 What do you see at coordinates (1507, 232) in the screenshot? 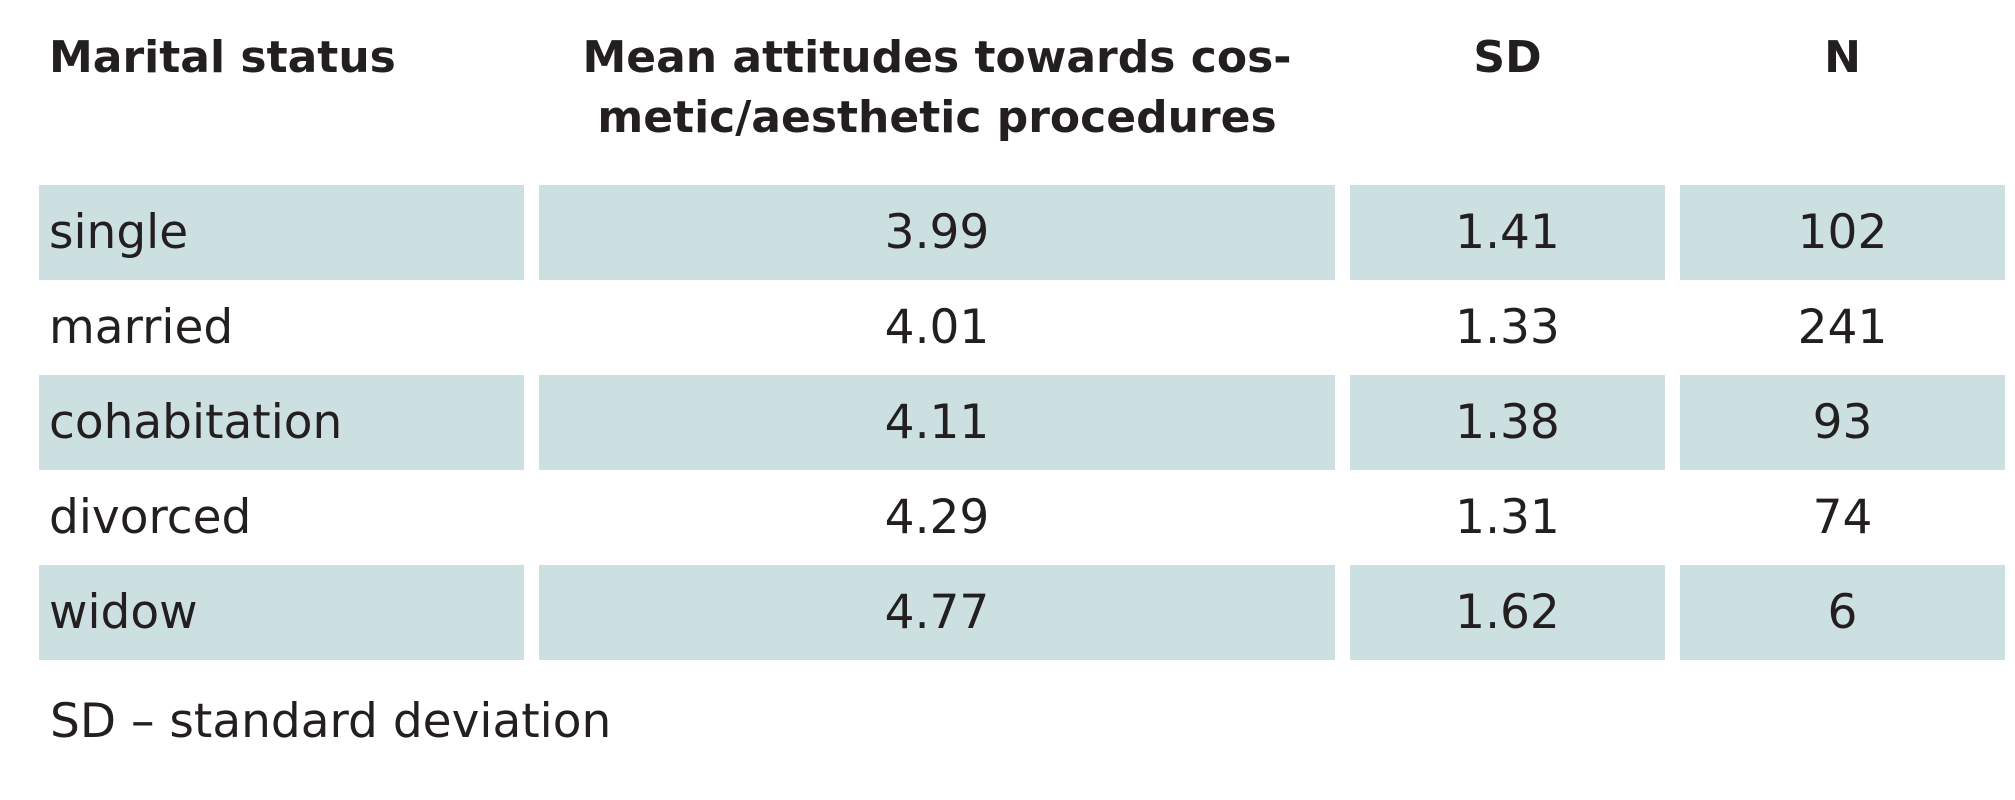
I see `table-cell: 1.41` at bounding box center [1507, 232].